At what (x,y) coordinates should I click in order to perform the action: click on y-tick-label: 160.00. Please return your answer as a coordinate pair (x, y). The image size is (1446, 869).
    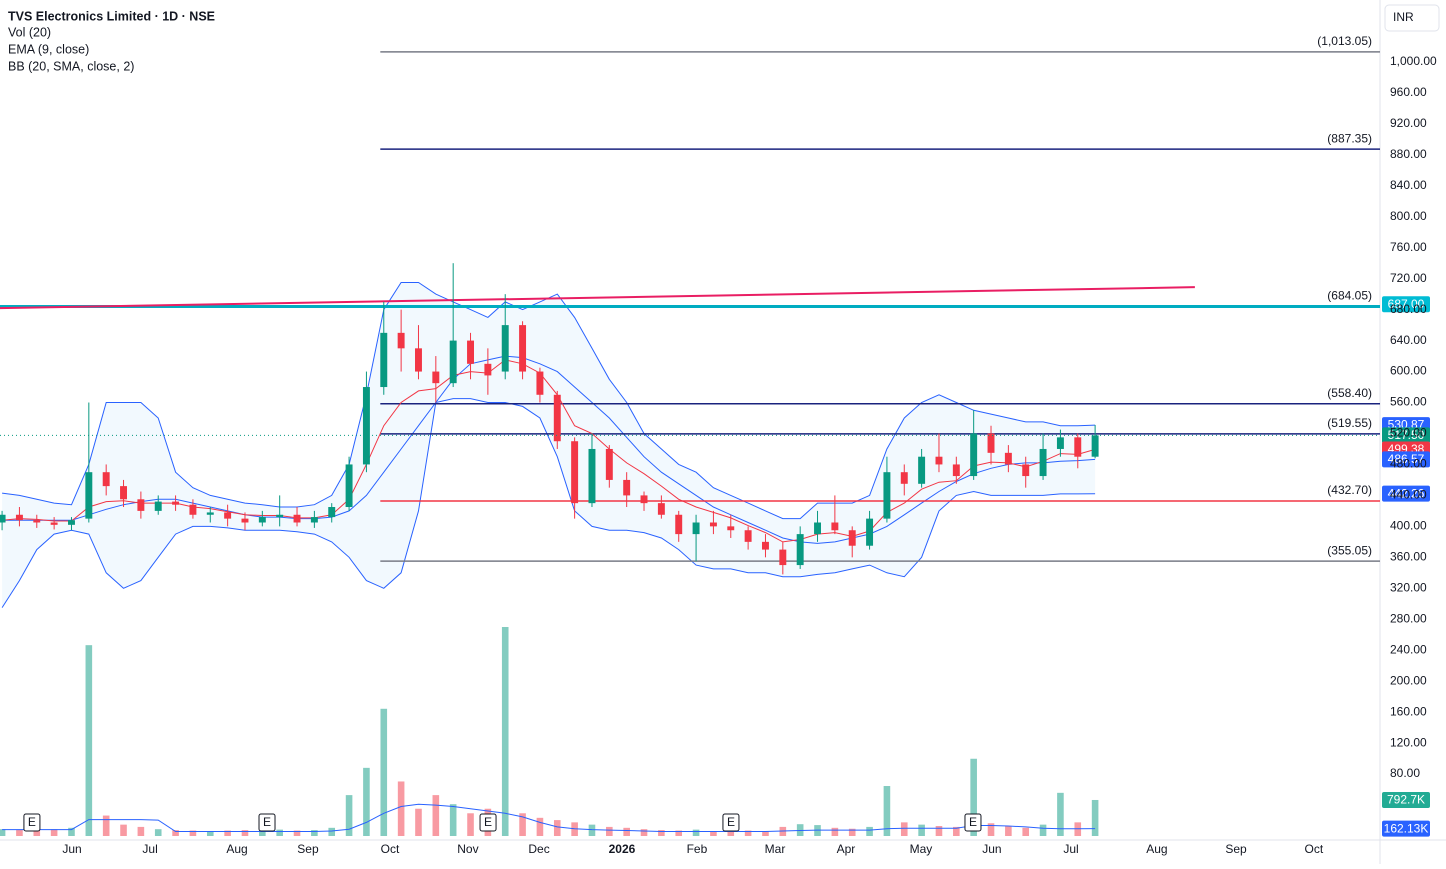
    Looking at the image, I should click on (1408, 711).